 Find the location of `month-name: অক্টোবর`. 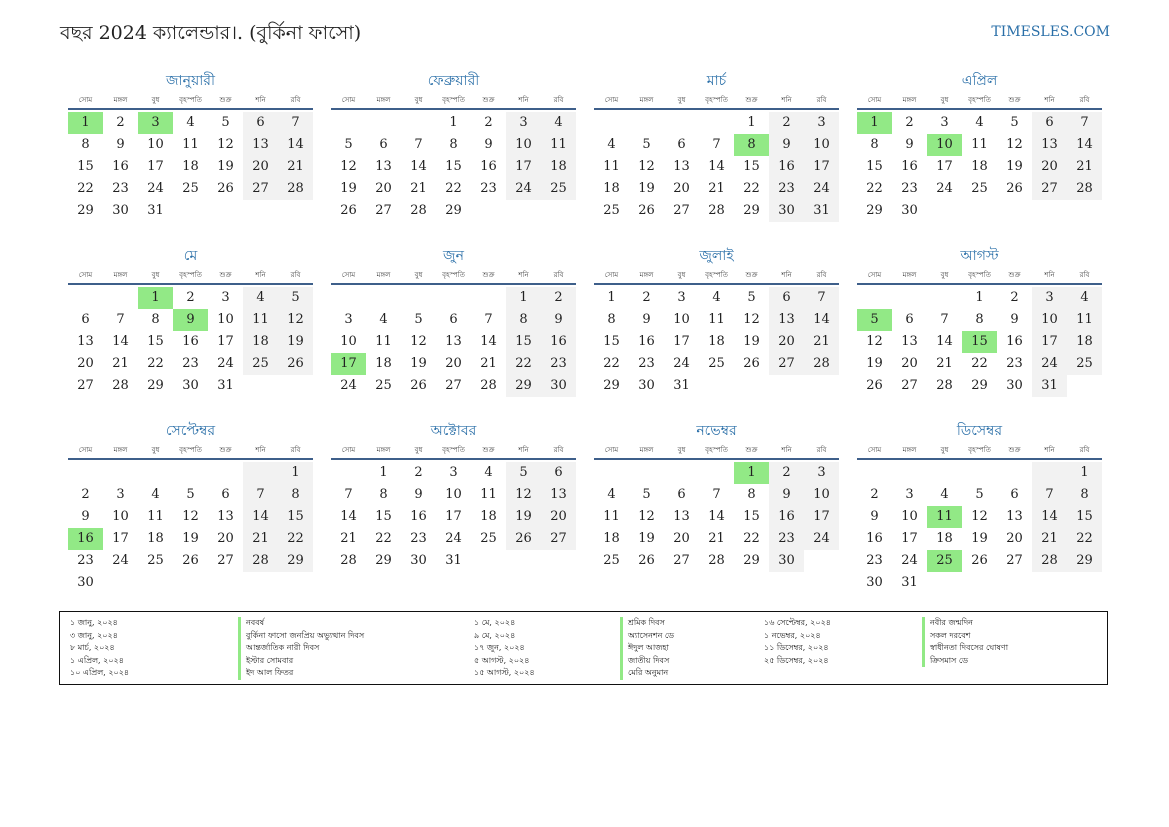

month-name: অক্টোবর is located at coordinates (453, 431).